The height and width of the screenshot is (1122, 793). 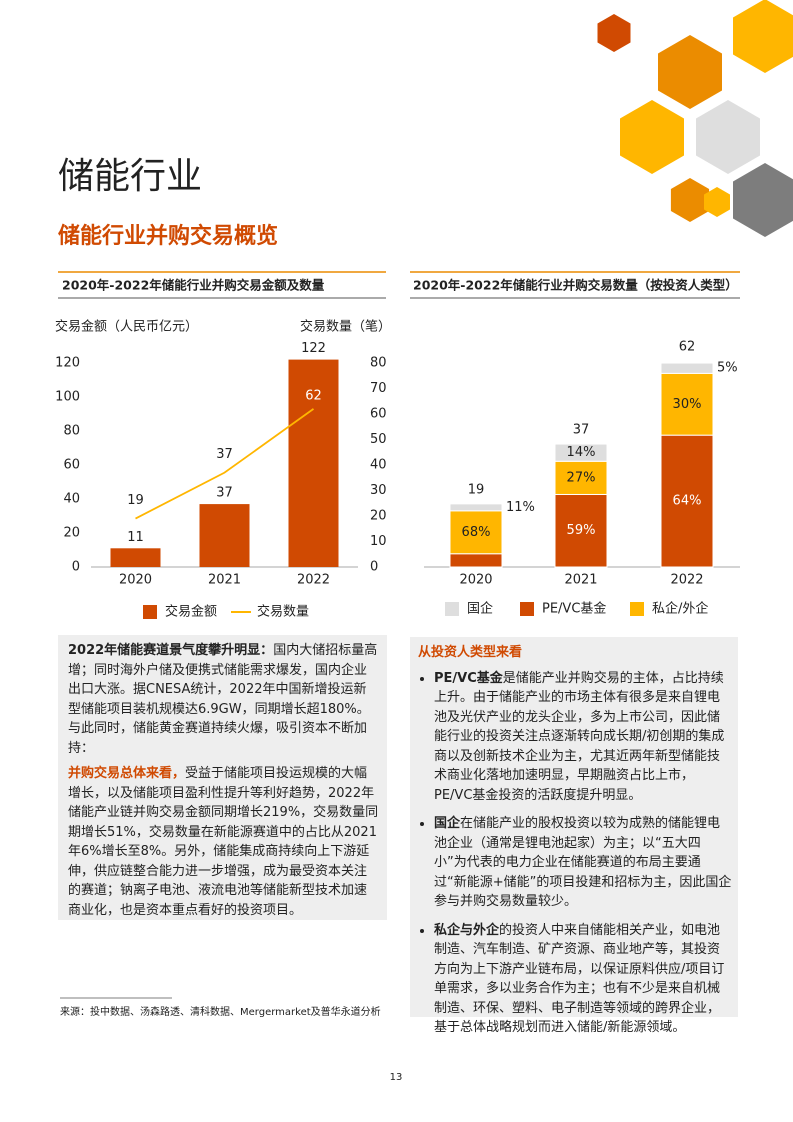 I want to click on segment-label: 21%, so click(x=520, y=560).